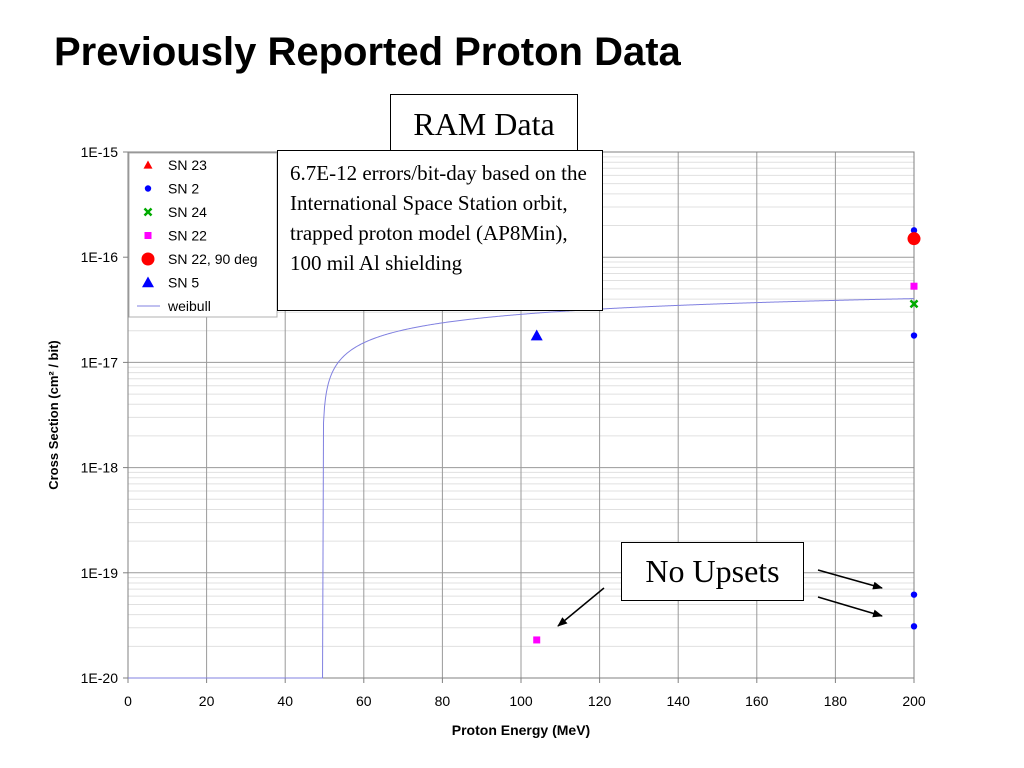  What do you see at coordinates (128, 701) in the screenshot?
I see `x-tick-label: 0` at bounding box center [128, 701].